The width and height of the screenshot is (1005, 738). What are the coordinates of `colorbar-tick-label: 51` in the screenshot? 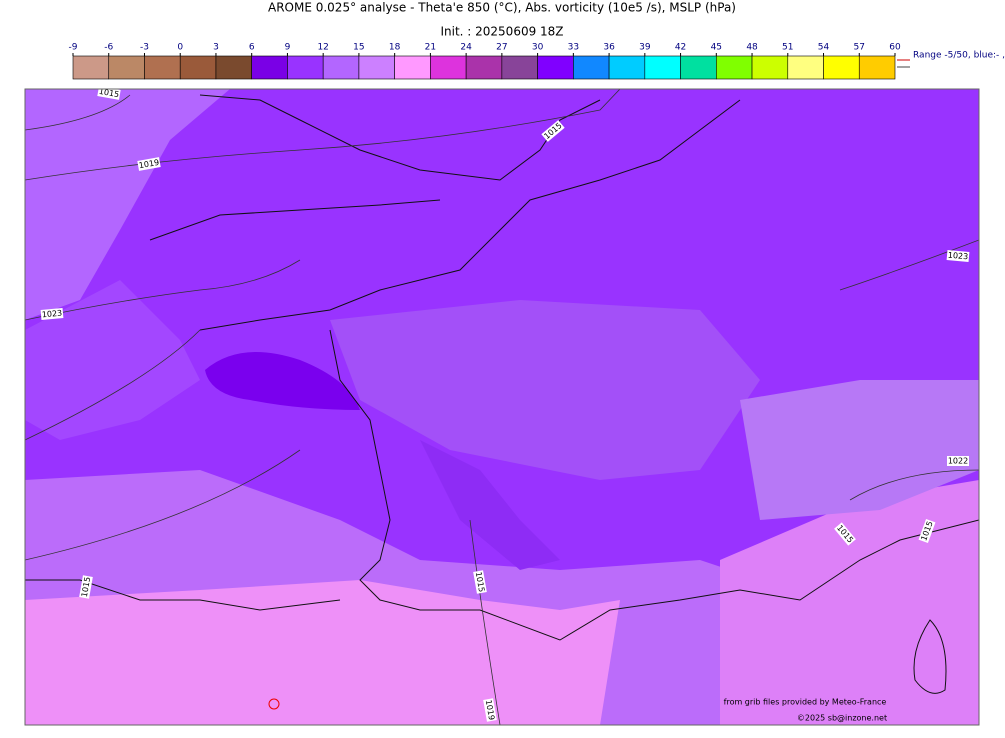 It's located at (787, 48).